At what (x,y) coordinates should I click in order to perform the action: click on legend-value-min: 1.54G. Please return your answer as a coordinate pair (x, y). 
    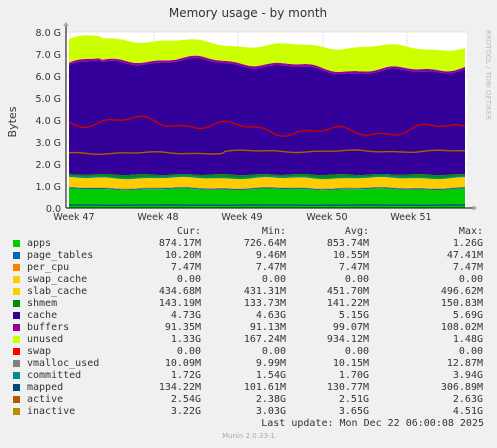
    Looking at the image, I should click on (270, 375).